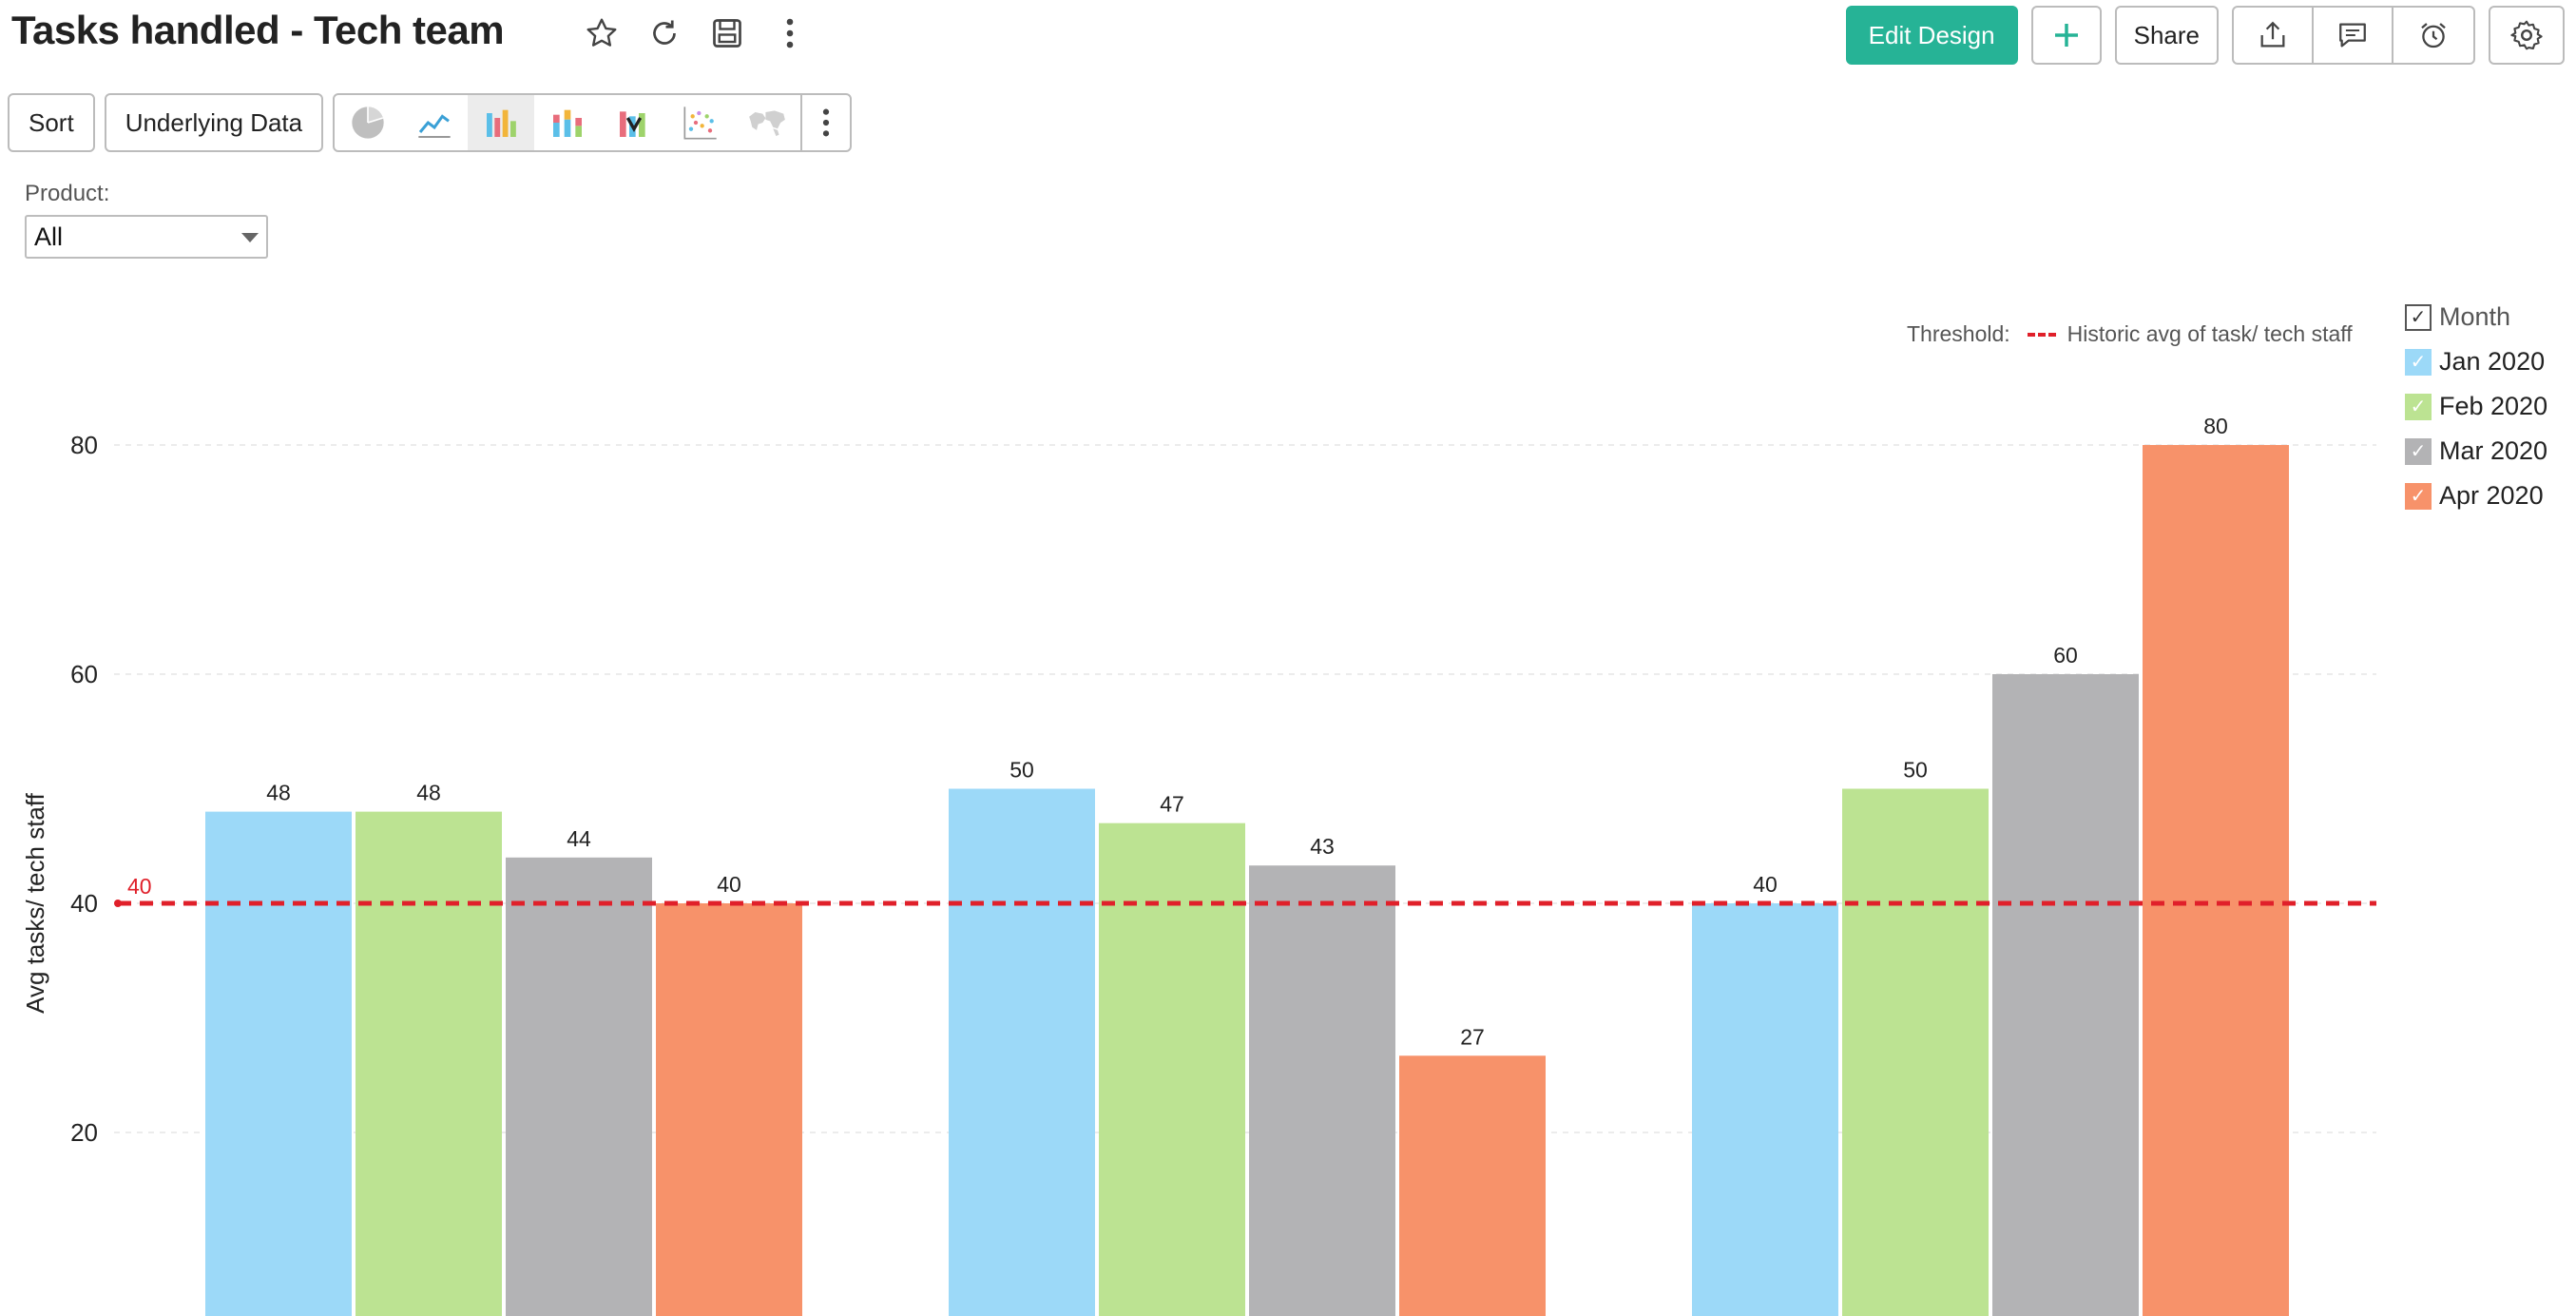  I want to click on comment-button, so click(2353, 35).